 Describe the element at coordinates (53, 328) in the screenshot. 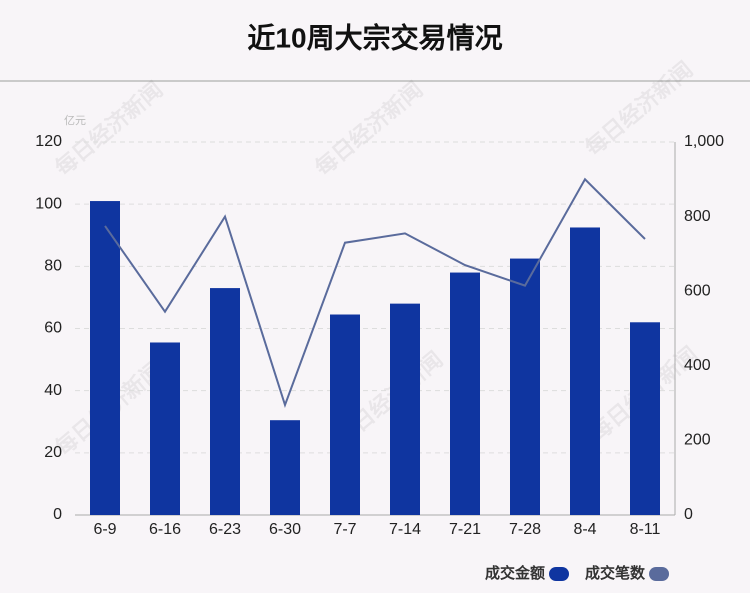

I see `y-tick-label: 60` at that location.